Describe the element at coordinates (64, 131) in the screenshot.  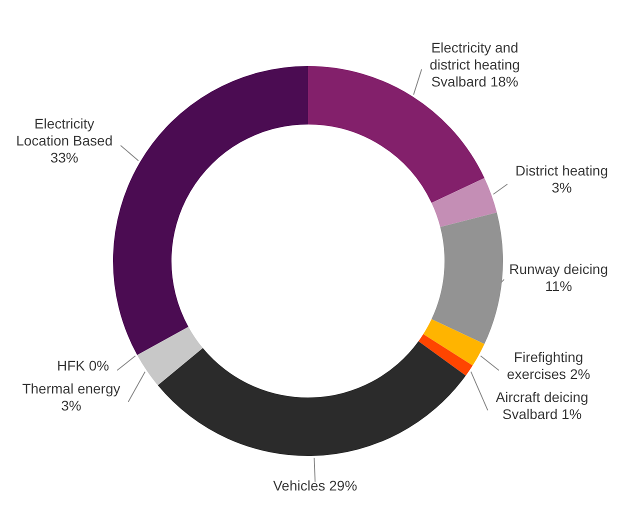
I see `slice-label: Electricity Location Based` at that location.